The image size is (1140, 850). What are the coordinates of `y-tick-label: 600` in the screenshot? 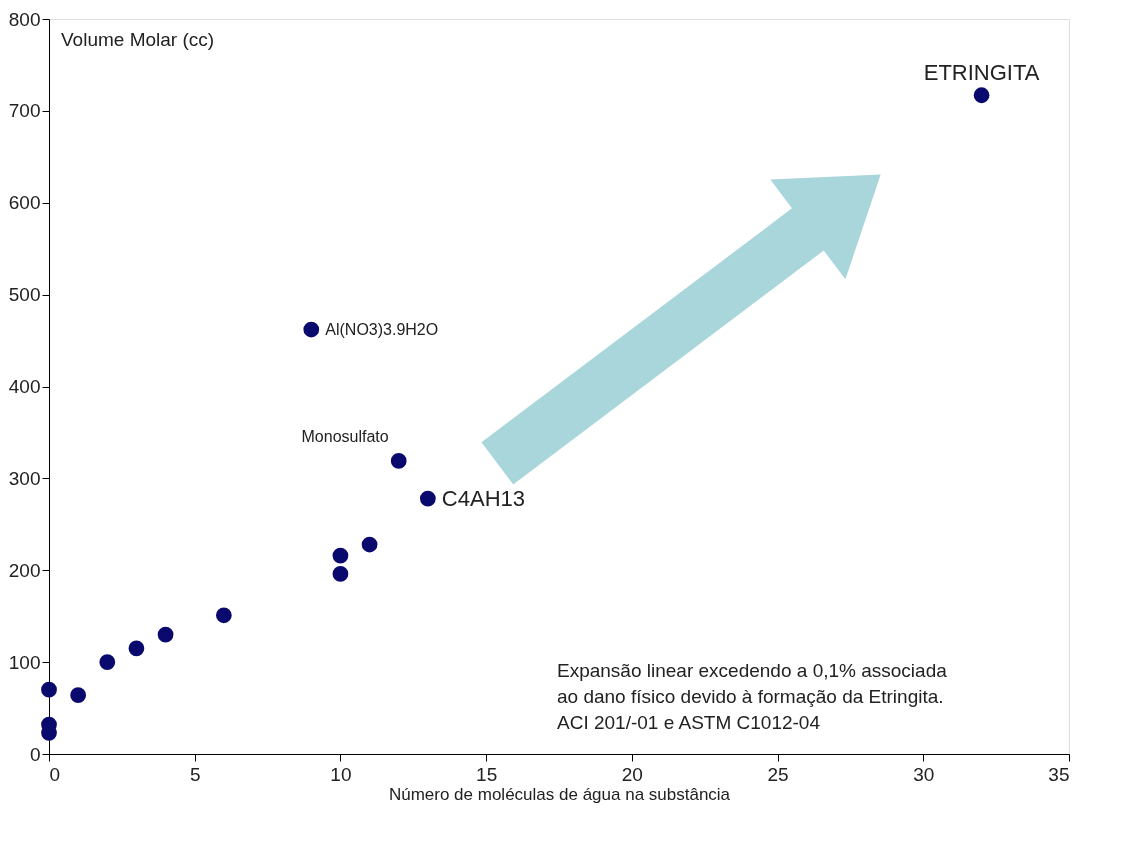 It's located at (24, 203).